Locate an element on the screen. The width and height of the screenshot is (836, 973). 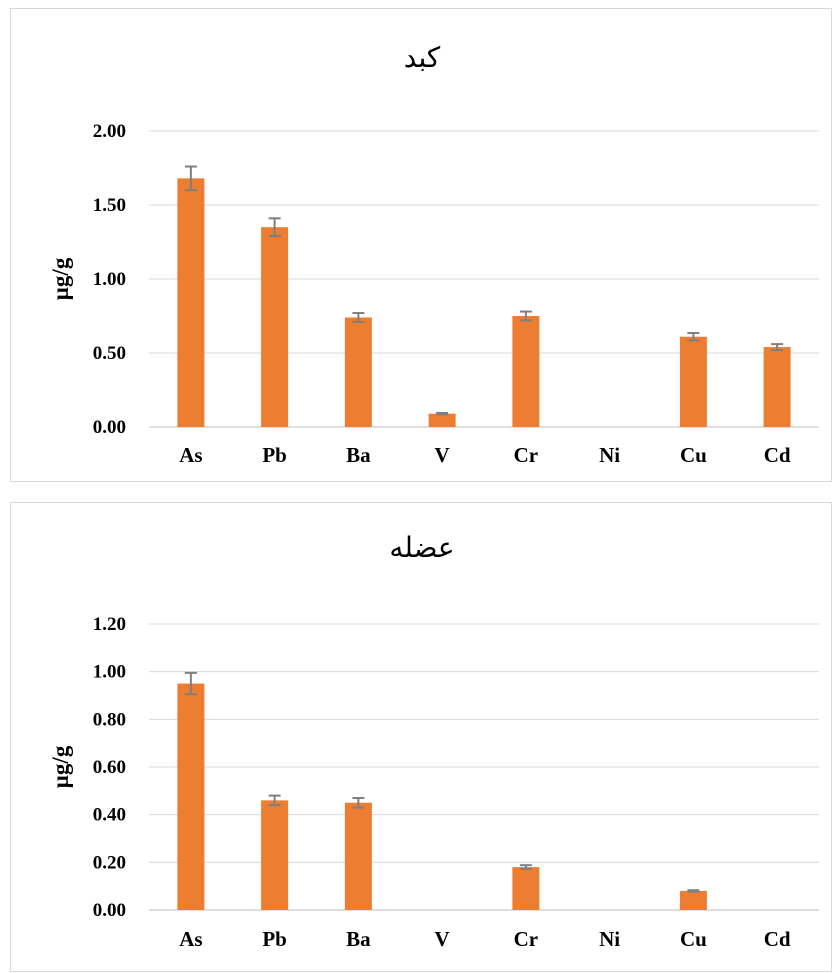
chart-title: عضله is located at coordinates (421, 547).